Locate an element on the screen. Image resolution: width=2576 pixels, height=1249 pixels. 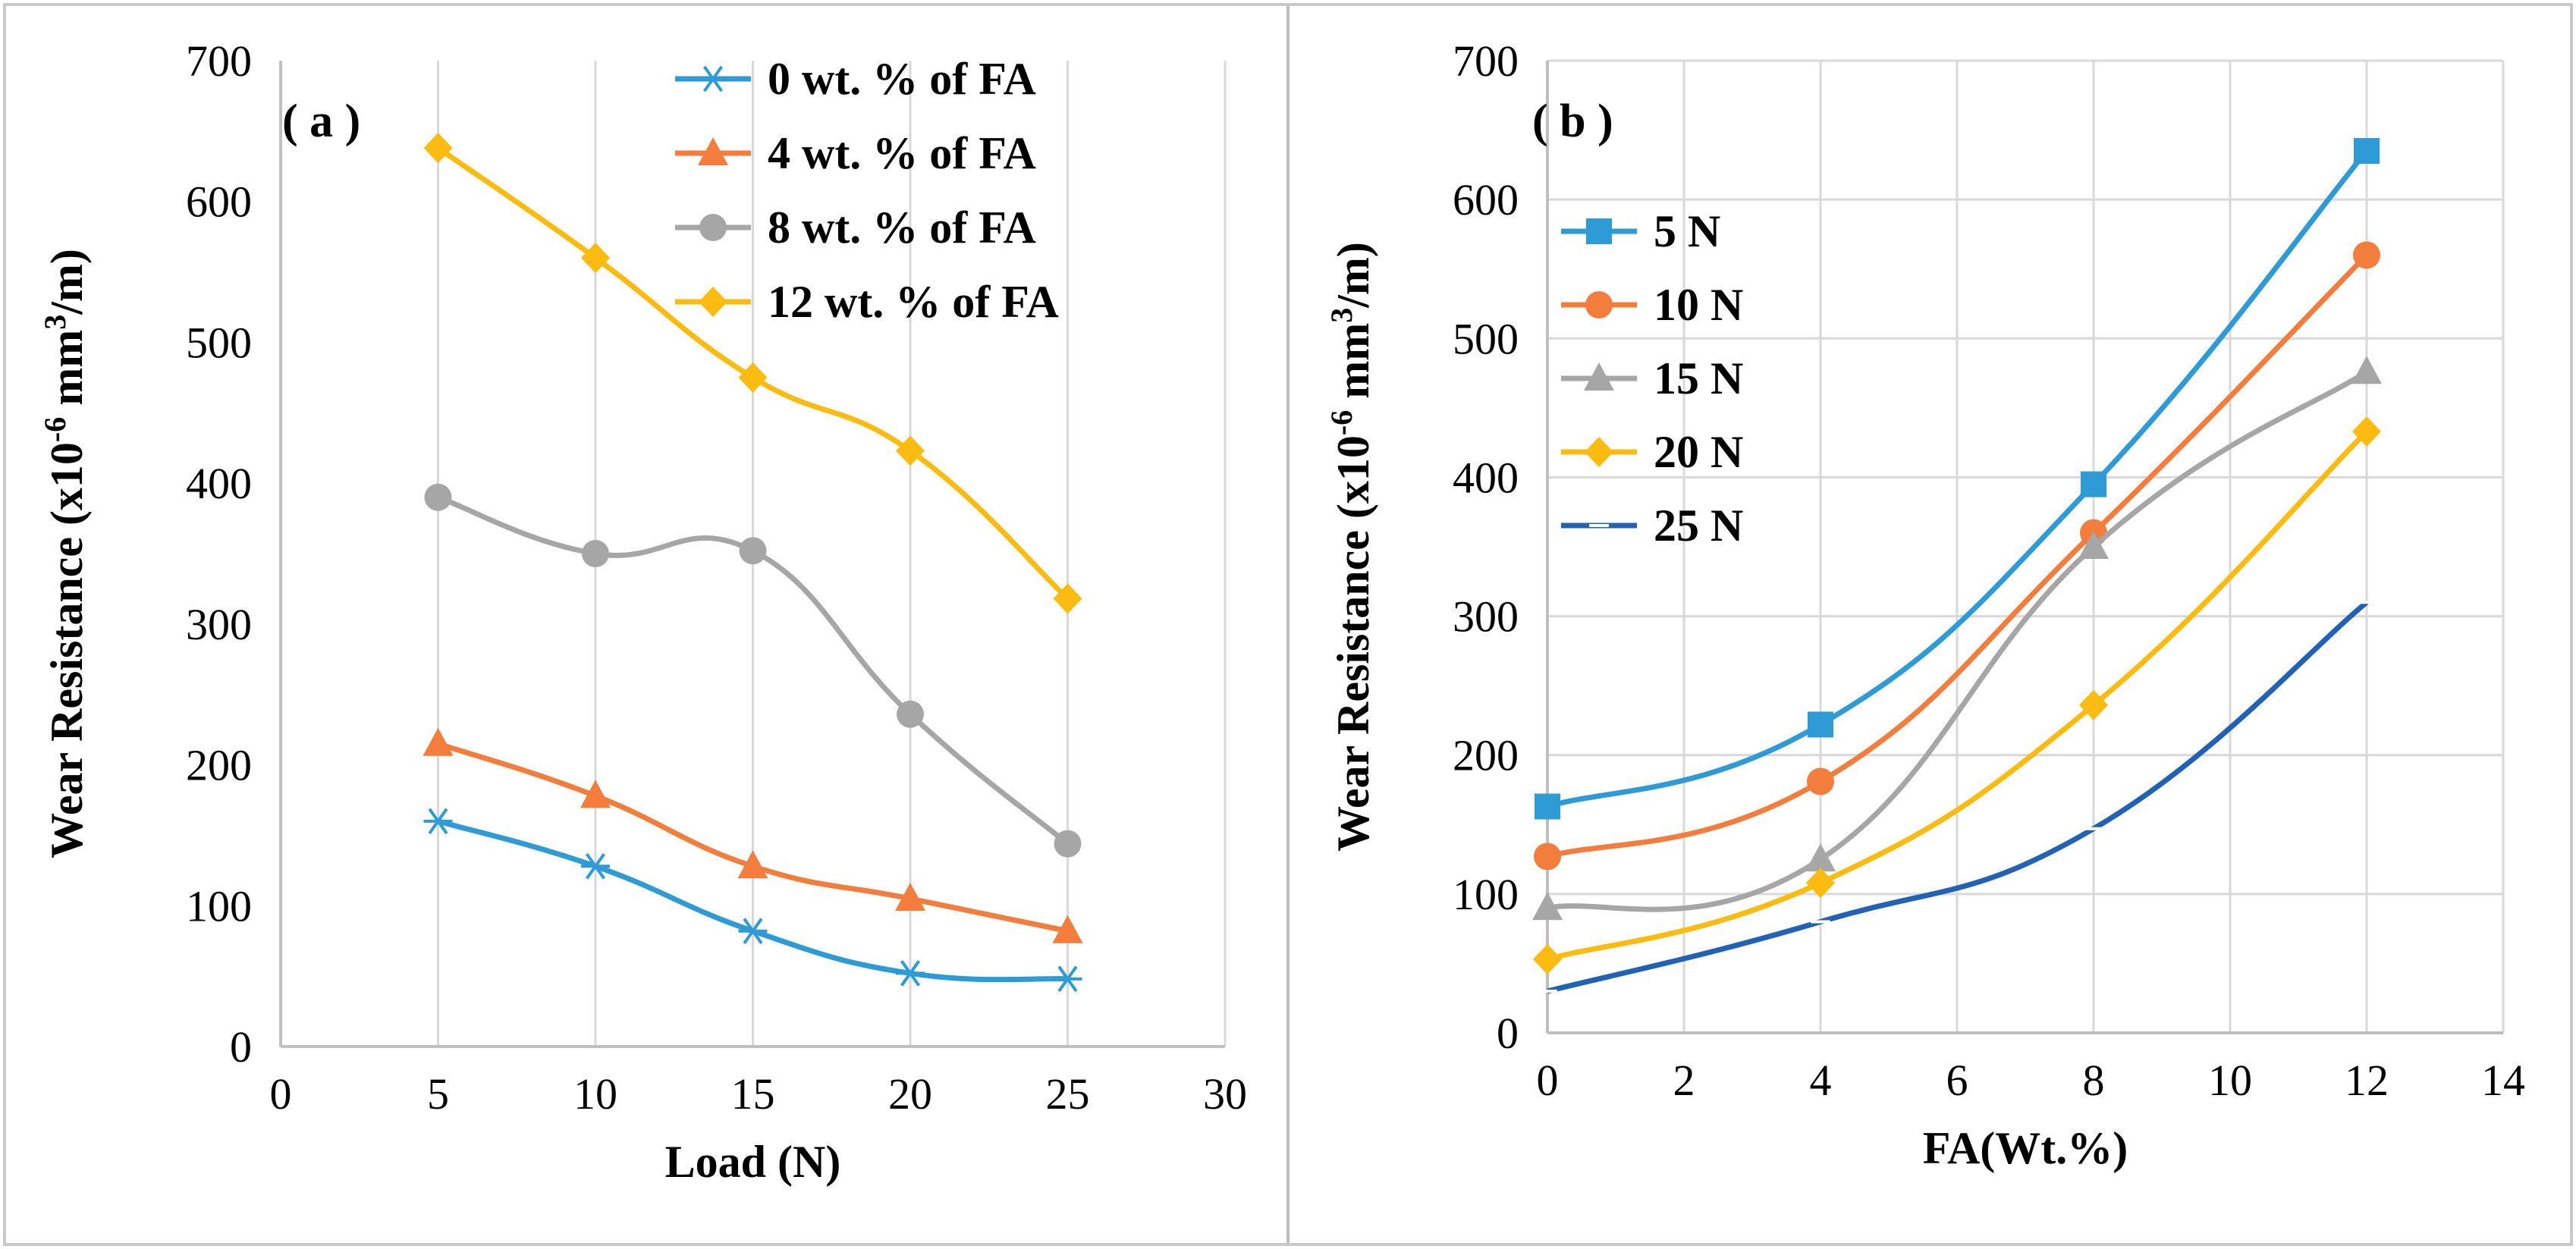
y-tick-label: 200 is located at coordinates (219, 765).